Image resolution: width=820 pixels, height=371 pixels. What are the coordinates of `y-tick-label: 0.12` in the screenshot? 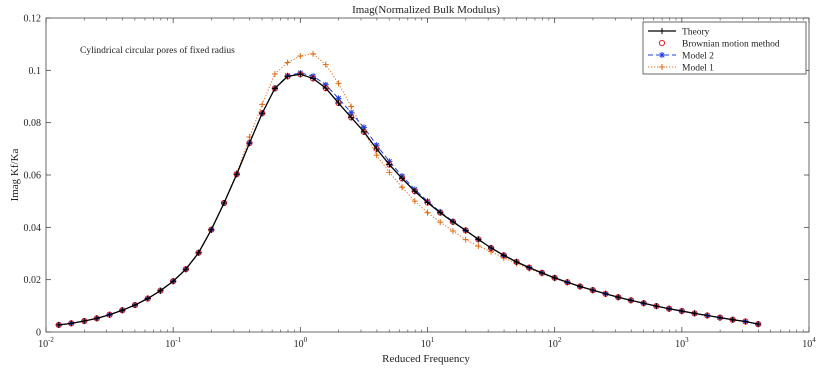 It's located at (33, 19).